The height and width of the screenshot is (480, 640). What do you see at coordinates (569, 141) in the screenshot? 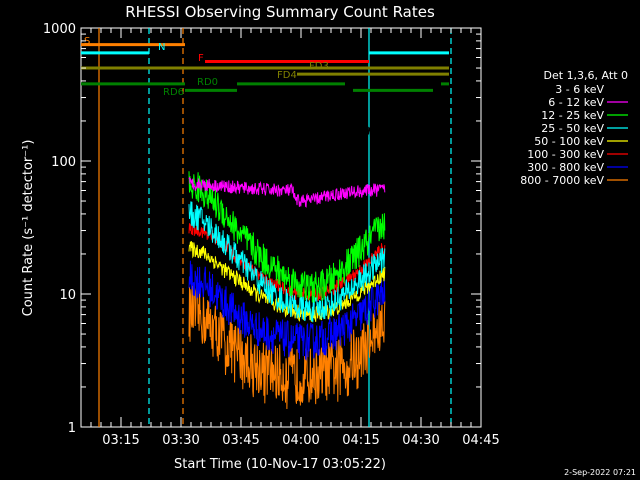
I see `legend-label-4: 50 - 100 keV` at bounding box center [569, 141].